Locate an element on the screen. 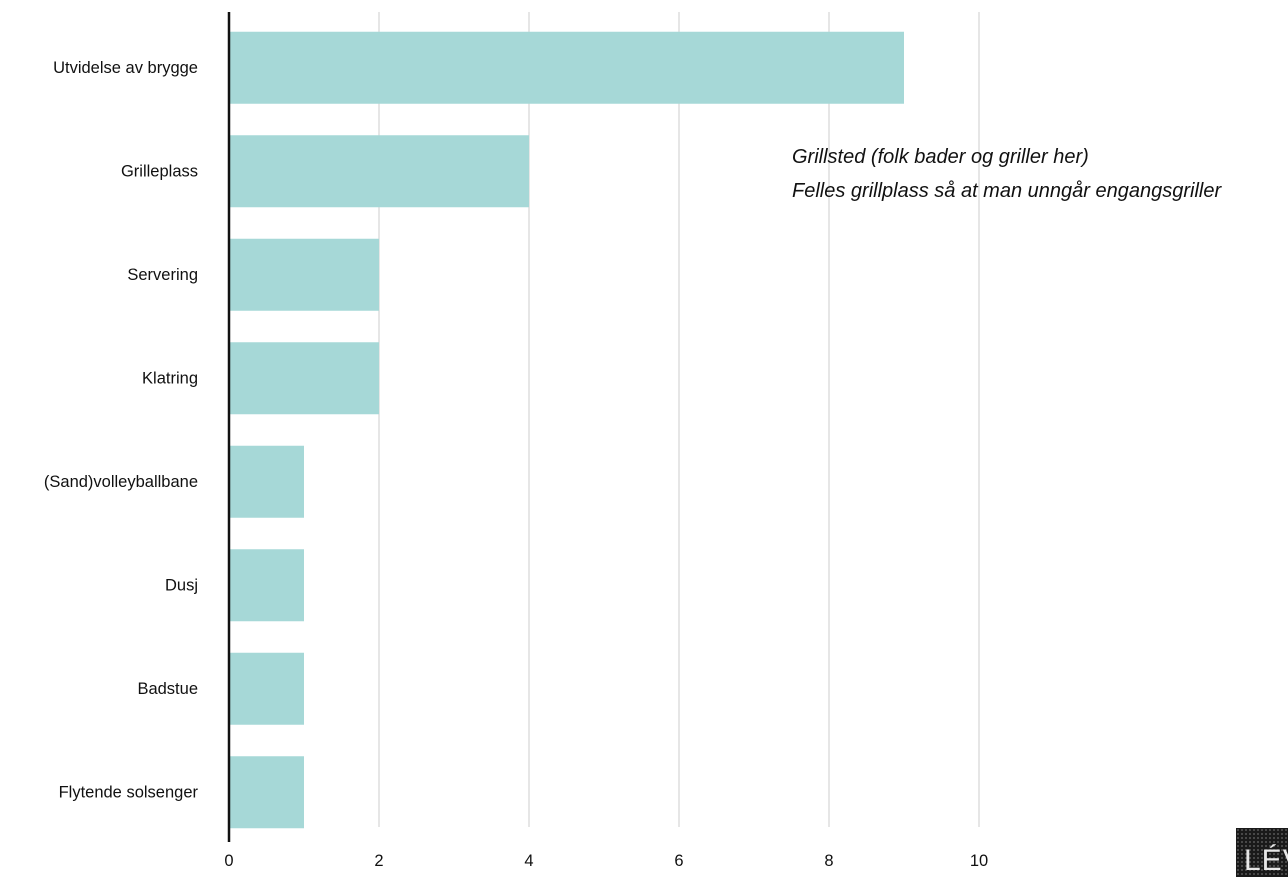  brand-logo: LÉV is located at coordinates (1262, 852).